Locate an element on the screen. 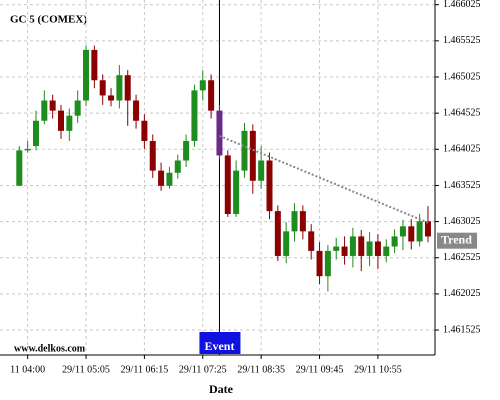  y-tick-label: 1.461525 is located at coordinates (462, 329).